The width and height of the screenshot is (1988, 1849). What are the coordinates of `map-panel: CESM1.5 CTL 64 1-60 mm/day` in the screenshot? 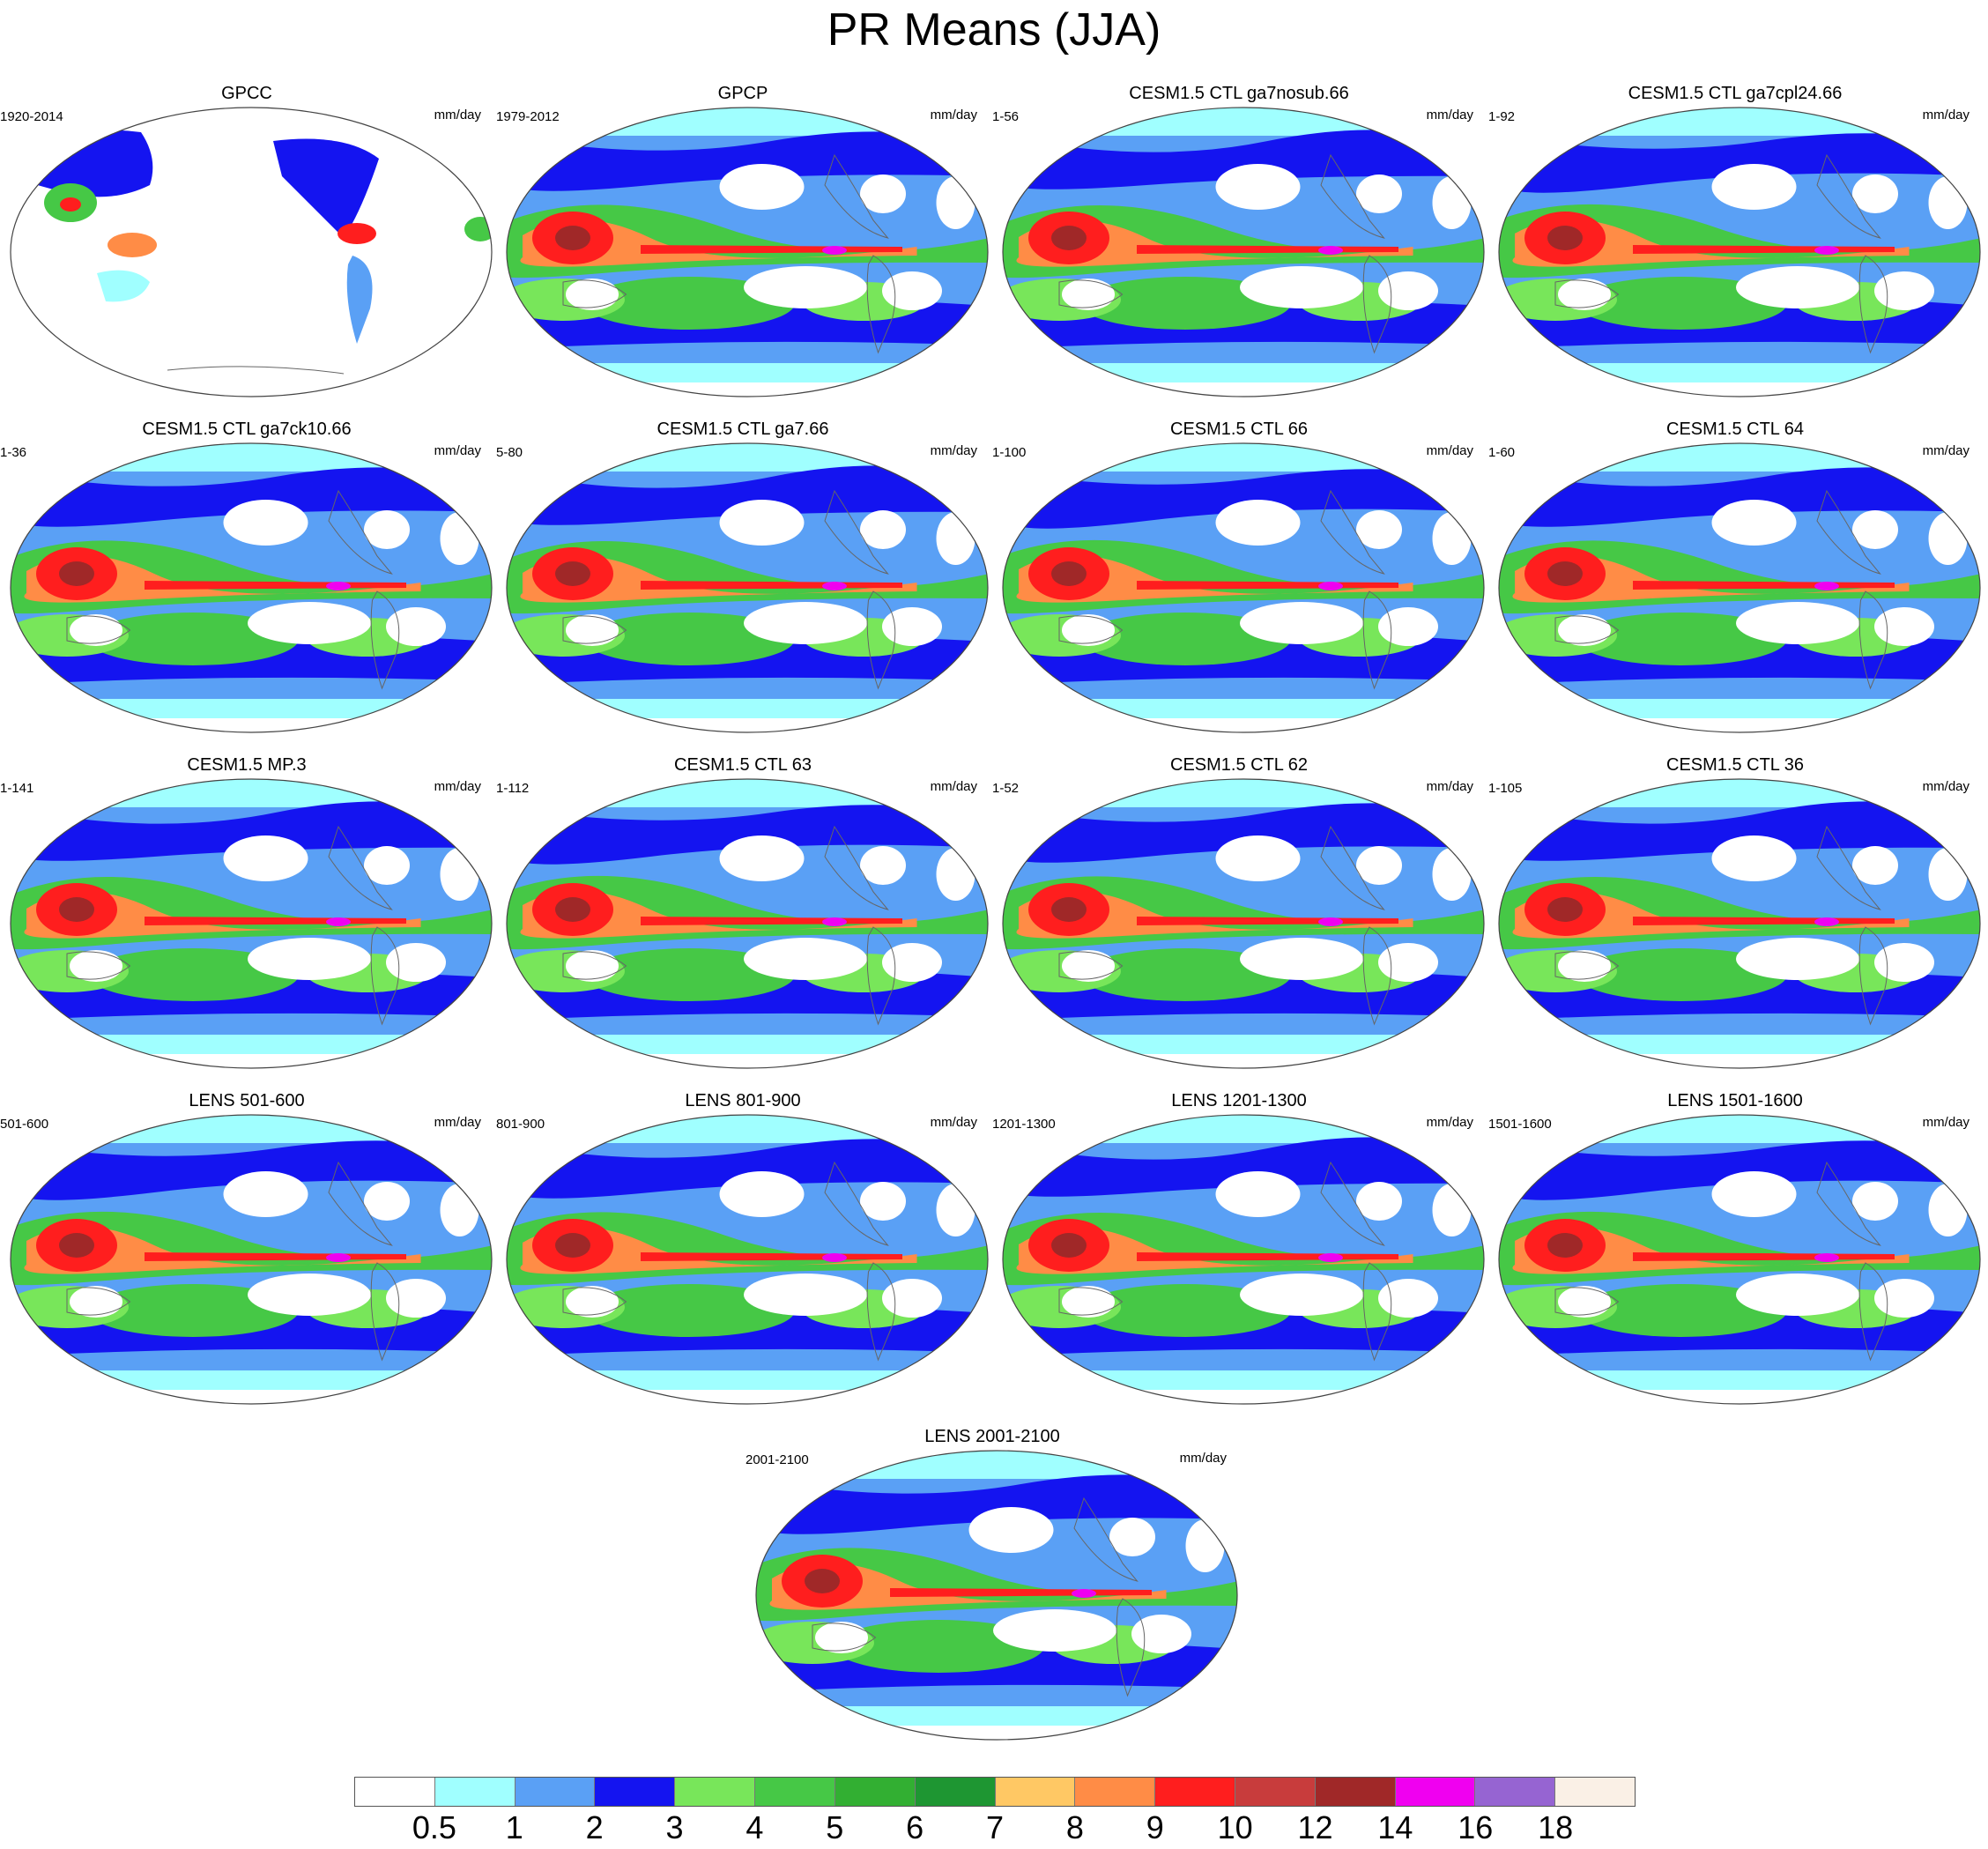 It's located at (1735, 586).